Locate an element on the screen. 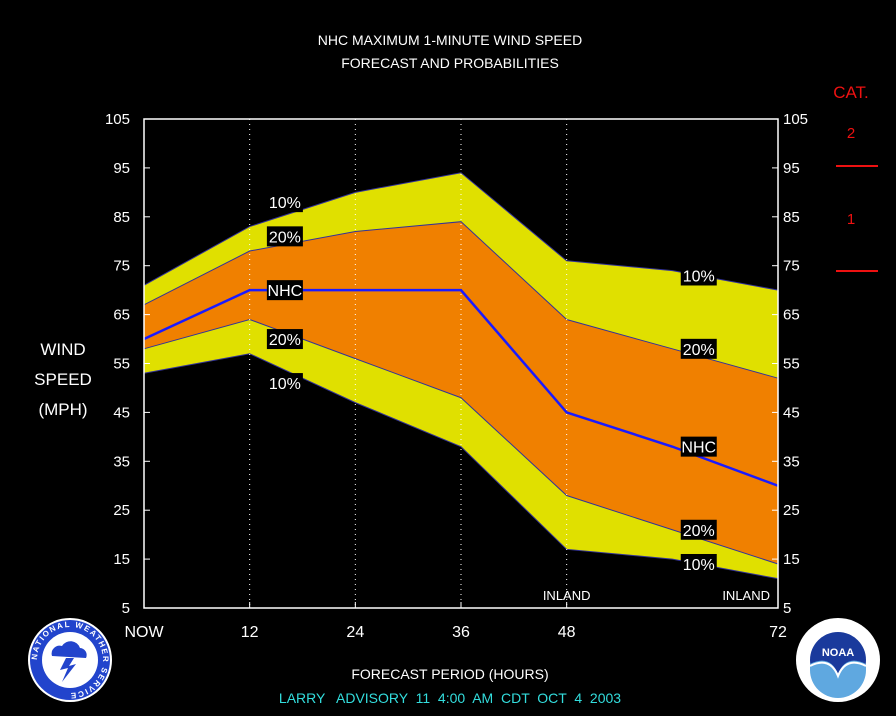  y-tick-label-right-5: 5 is located at coordinates (787, 608).